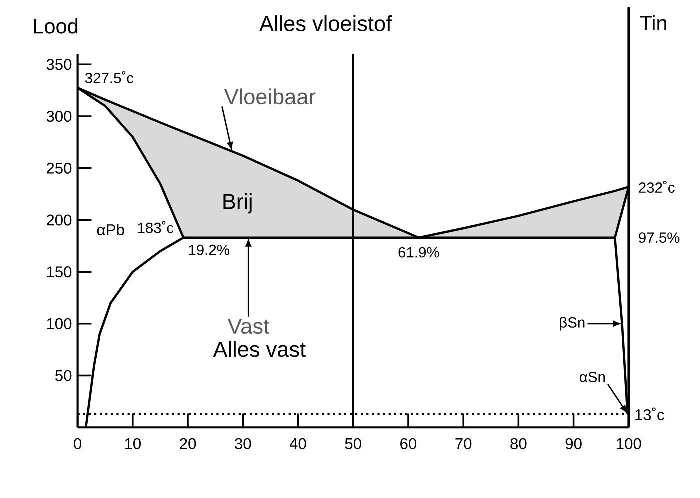  I want to click on x-tick-label: 60, so click(408, 444).